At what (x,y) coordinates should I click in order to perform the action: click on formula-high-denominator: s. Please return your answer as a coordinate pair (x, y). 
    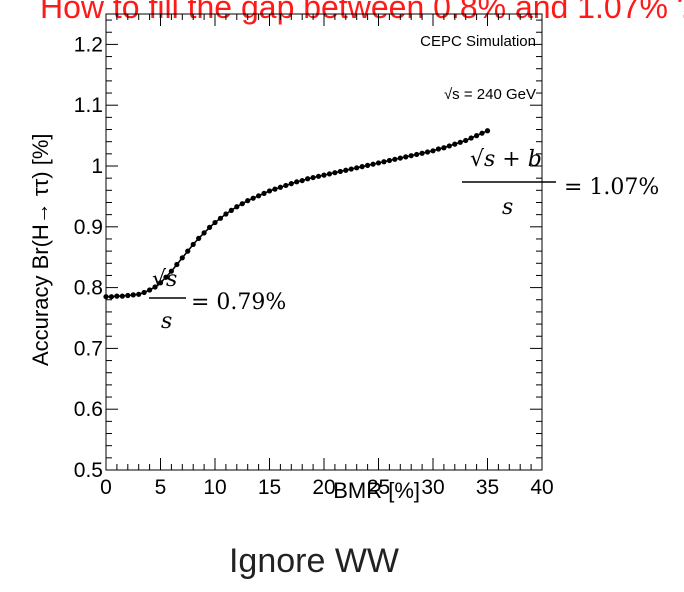
    Looking at the image, I should click on (507, 207).